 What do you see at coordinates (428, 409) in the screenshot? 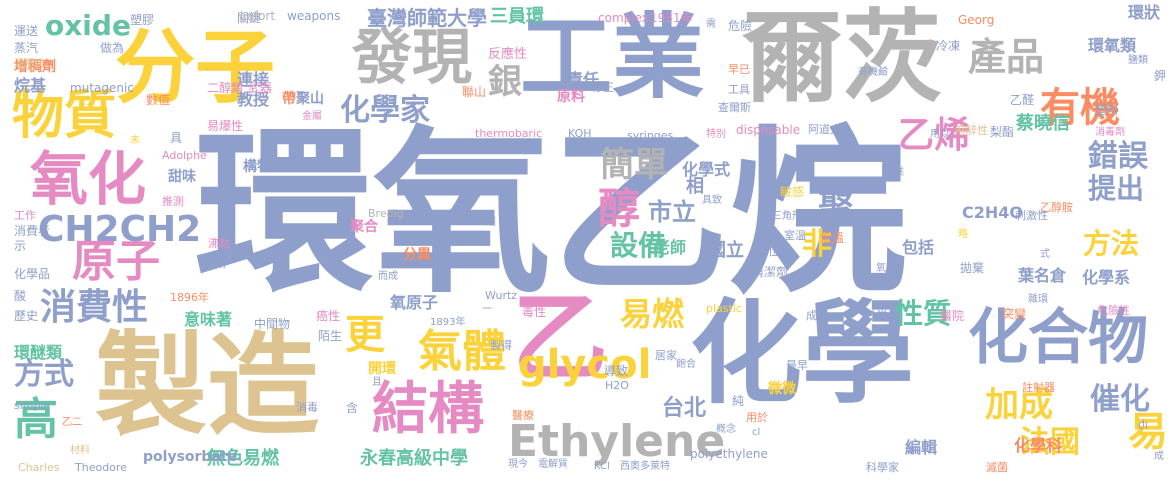
I see `word: 結構` at bounding box center [428, 409].